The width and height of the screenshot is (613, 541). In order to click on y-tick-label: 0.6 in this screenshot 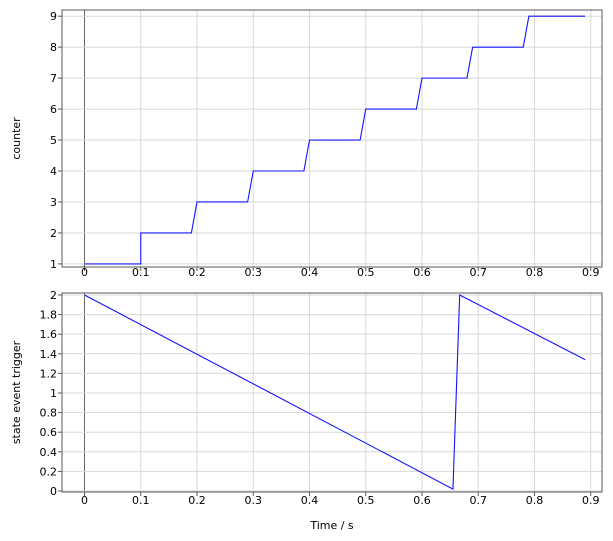, I will do `click(49, 432)`.